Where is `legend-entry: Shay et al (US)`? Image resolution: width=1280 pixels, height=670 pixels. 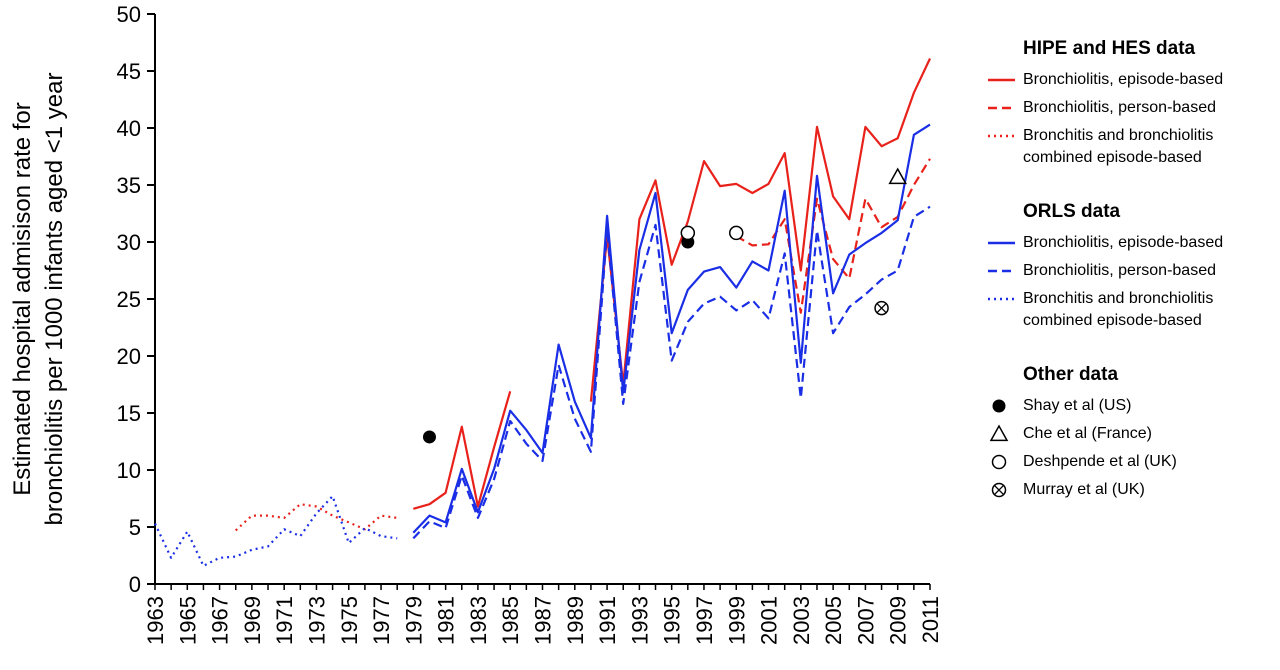
legend-entry: Shay et al (US) is located at coordinates (1130, 407).